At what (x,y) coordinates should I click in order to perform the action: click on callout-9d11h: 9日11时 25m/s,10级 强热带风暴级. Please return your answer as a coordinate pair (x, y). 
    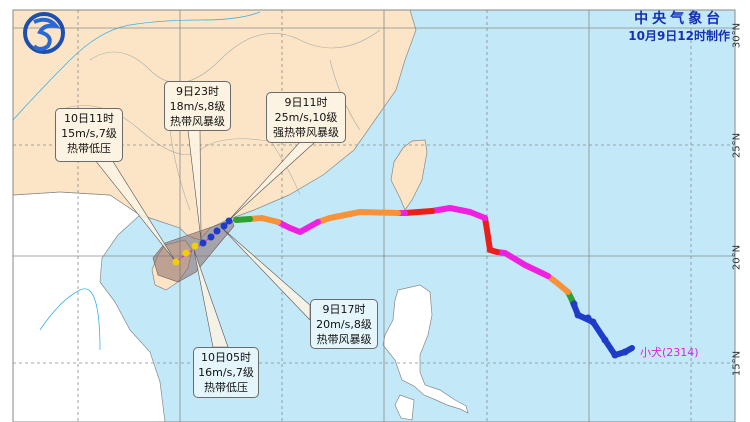
    Looking at the image, I should click on (306, 117).